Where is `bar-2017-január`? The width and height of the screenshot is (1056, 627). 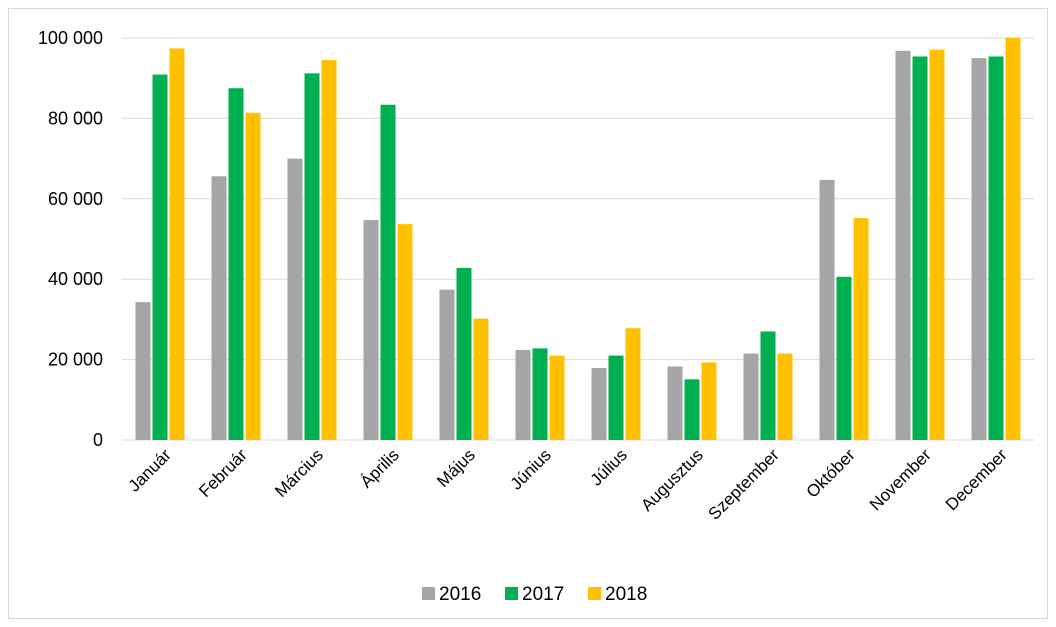 bar-2017-január is located at coordinates (160, 257).